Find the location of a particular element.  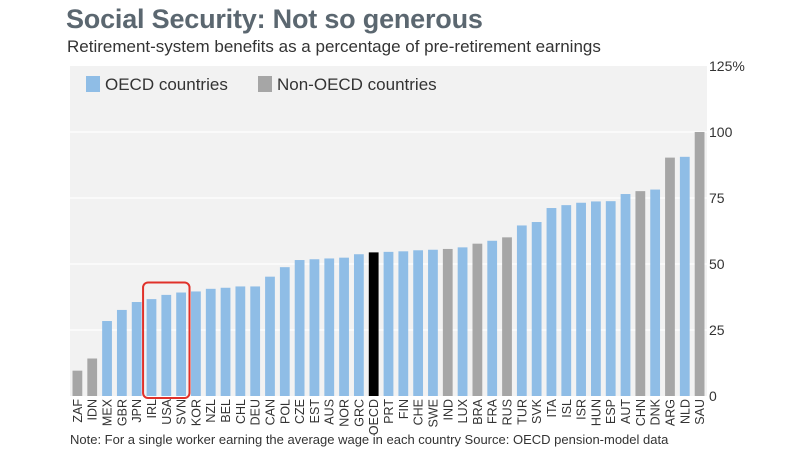

bar-hun is located at coordinates (596, 298).